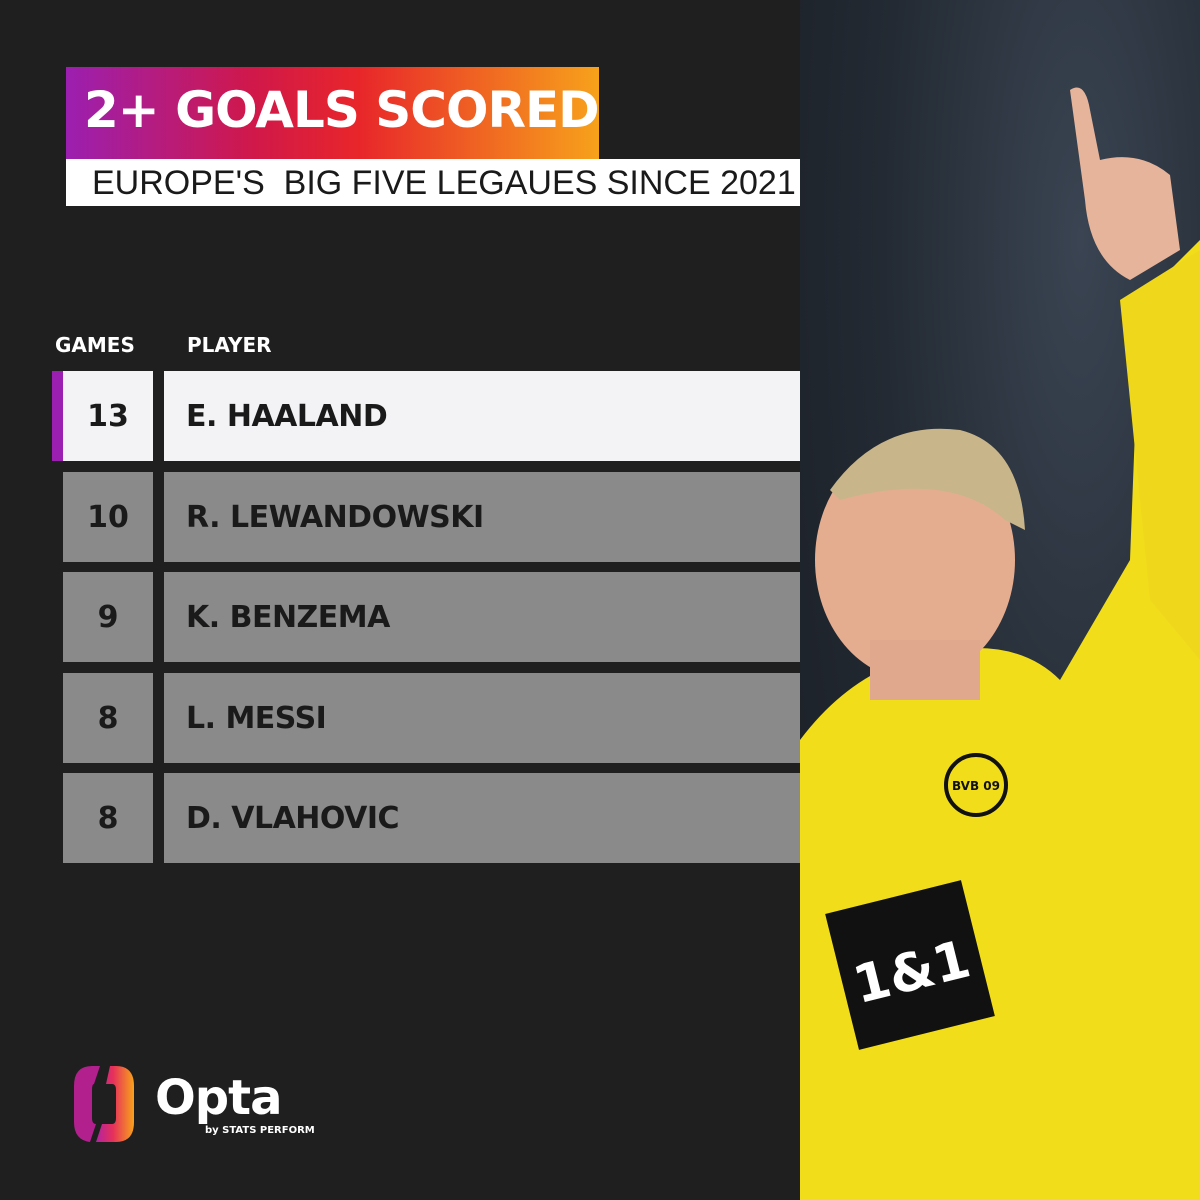 The width and height of the screenshot is (1200, 1200). What do you see at coordinates (482, 617) in the screenshot?
I see `player-cell: K. BENZEMA` at bounding box center [482, 617].